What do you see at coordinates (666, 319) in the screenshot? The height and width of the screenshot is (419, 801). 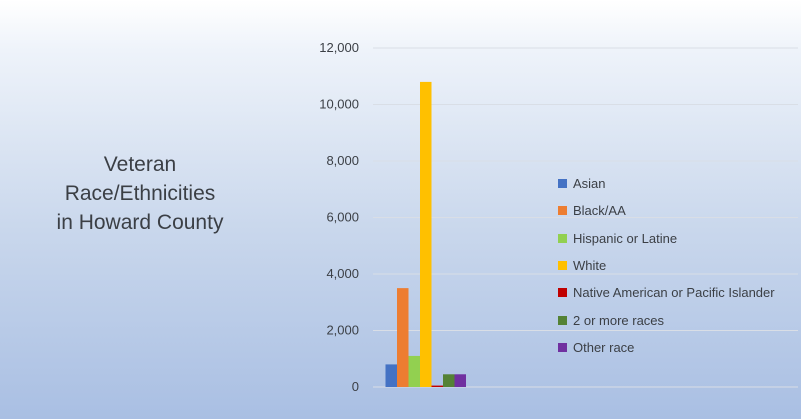 I see `legend-item: 2 or more races` at bounding box center [666, 319].